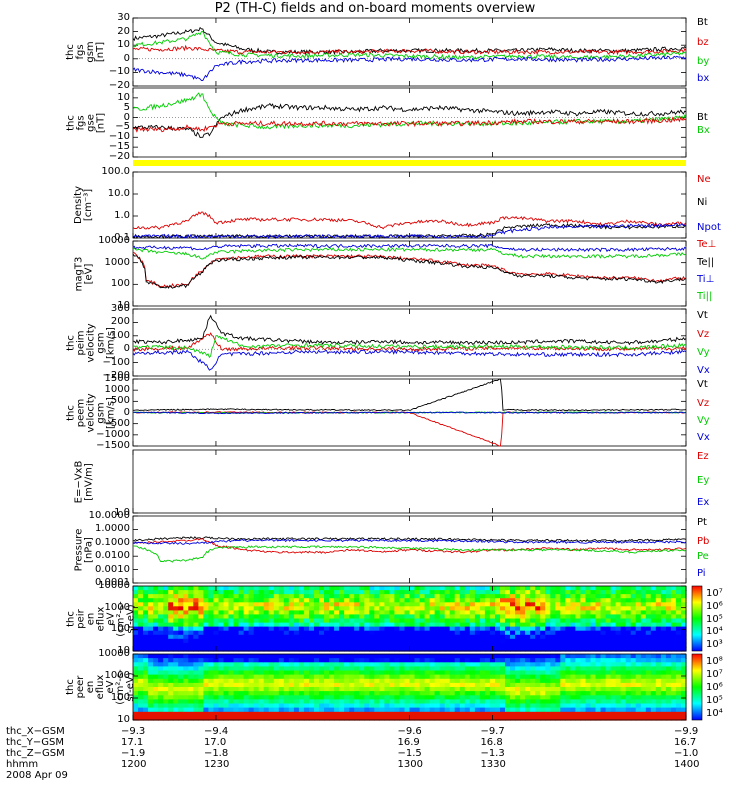 Image resolution: width=750 pixels, height=800 pixels. Describe the element at coordinates (409, 330) in the screenshot. I see `series-line-Vt` at that location.